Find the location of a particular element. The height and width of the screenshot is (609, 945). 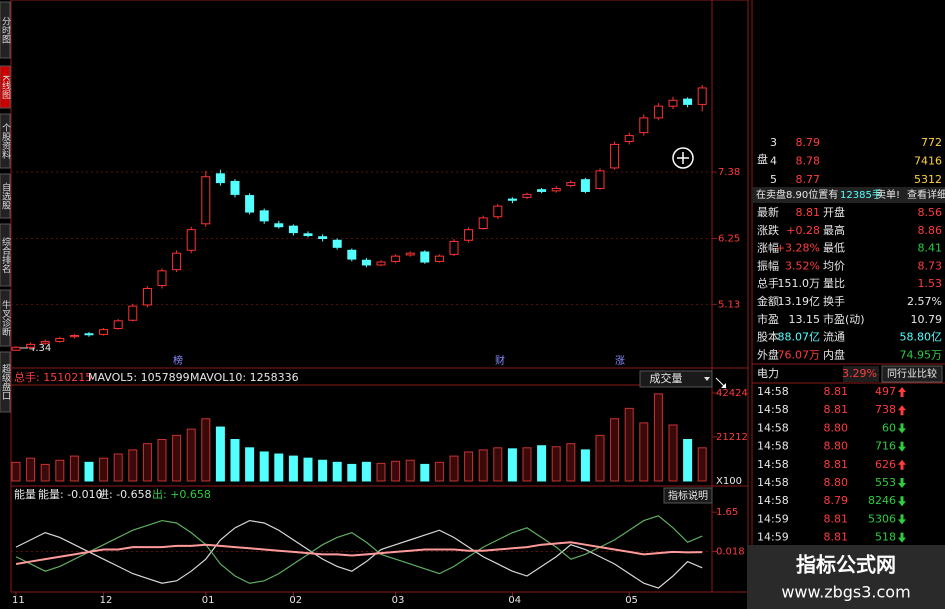

indicator-help-label: 指标说明 is located at coordinates (688, 495).